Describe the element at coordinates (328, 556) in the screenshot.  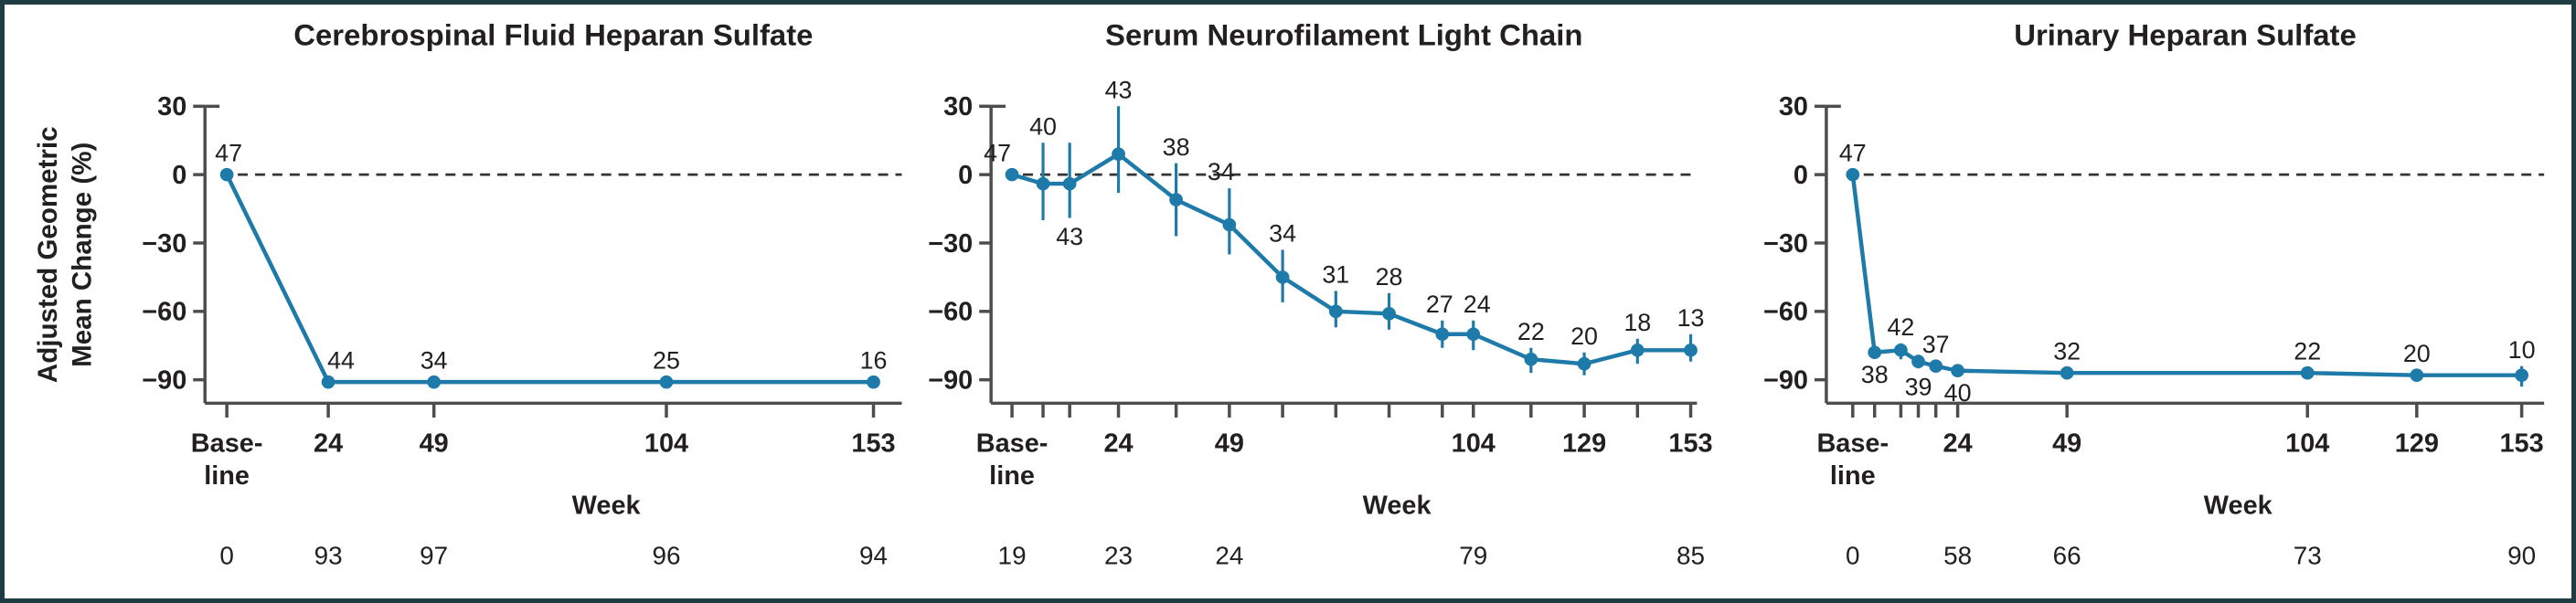
I see `bottom-row-value: 93` at that location.